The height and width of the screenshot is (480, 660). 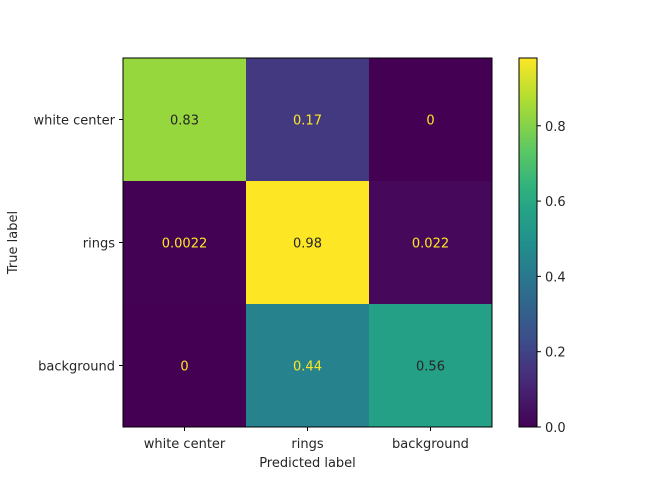 I want to click on x-tick-label: white center, so click(x=185, y=444).